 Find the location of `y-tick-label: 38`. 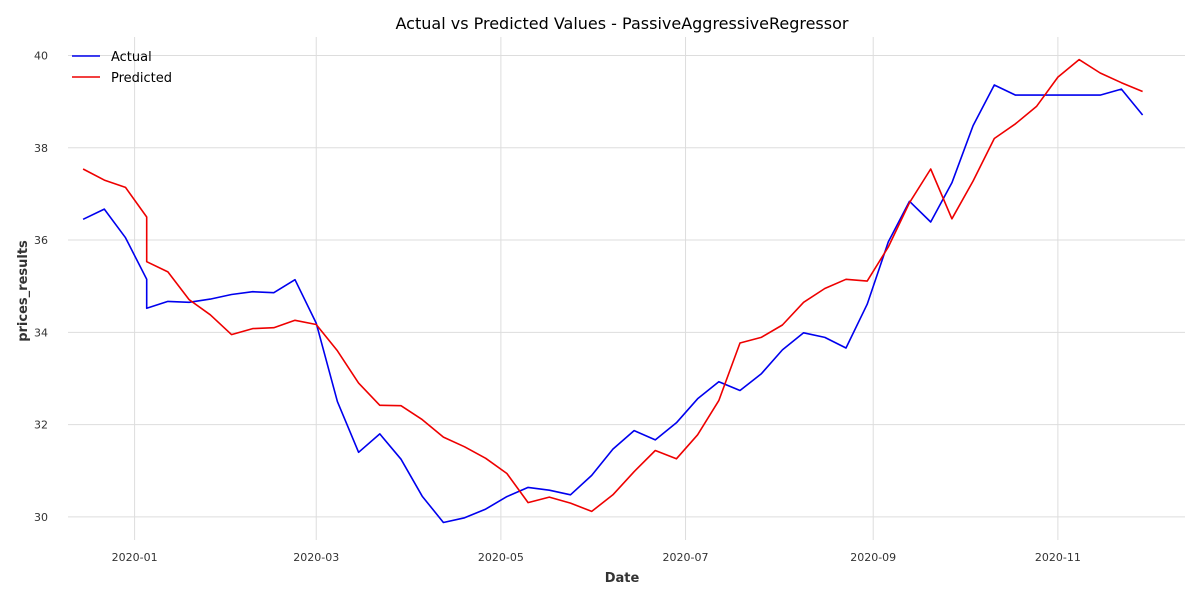

y-tick-label: 38 is located at coordinates (41, 148).